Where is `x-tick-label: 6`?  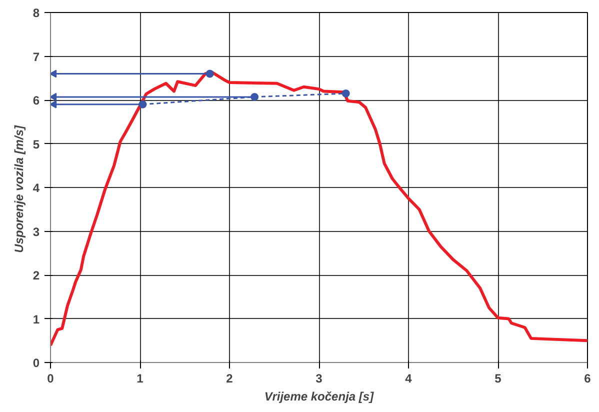
x-tick-label: 6 is located at coordinates (588, 379).